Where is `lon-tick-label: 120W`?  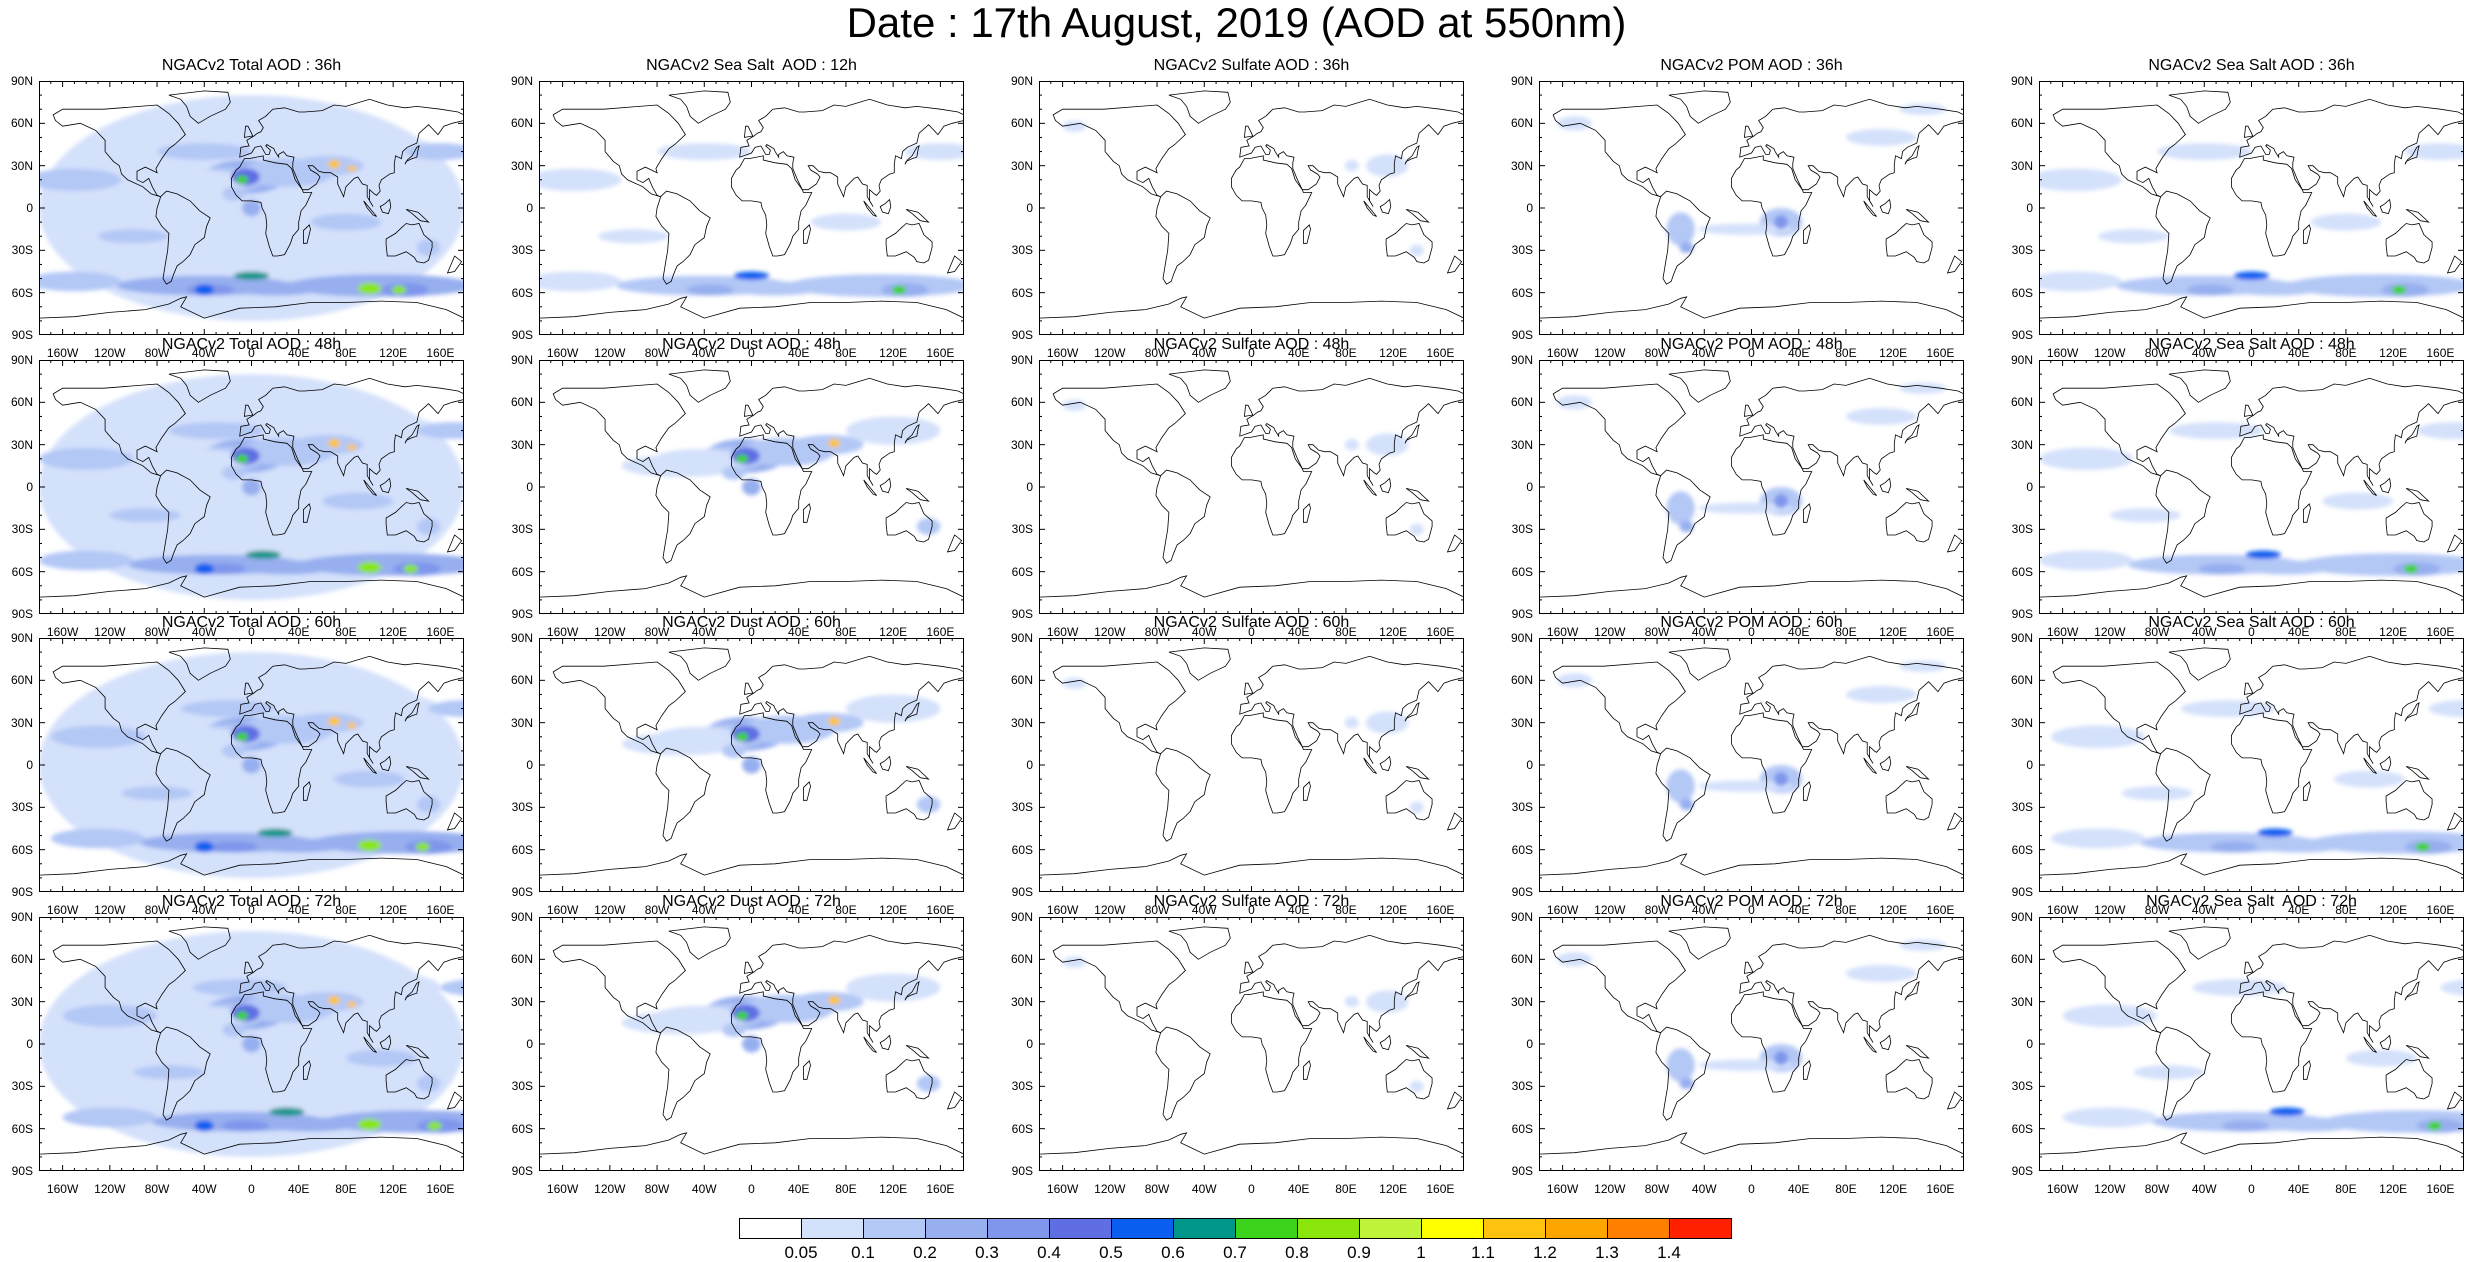 lon-tick-label: 120W is located at coordinates (2110, 353).